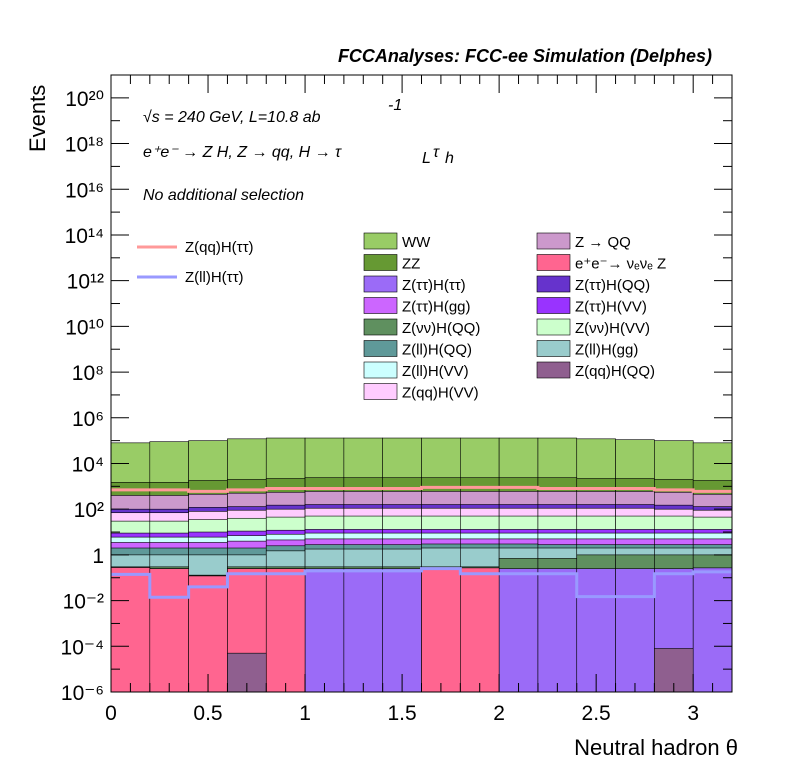 The height and width of the screenshot is (772, 796). What do you see at coordinates (84, 236) in the screenshot?
I see `y-tick-label: 10¹⁴` at bounding box center [84, 236].